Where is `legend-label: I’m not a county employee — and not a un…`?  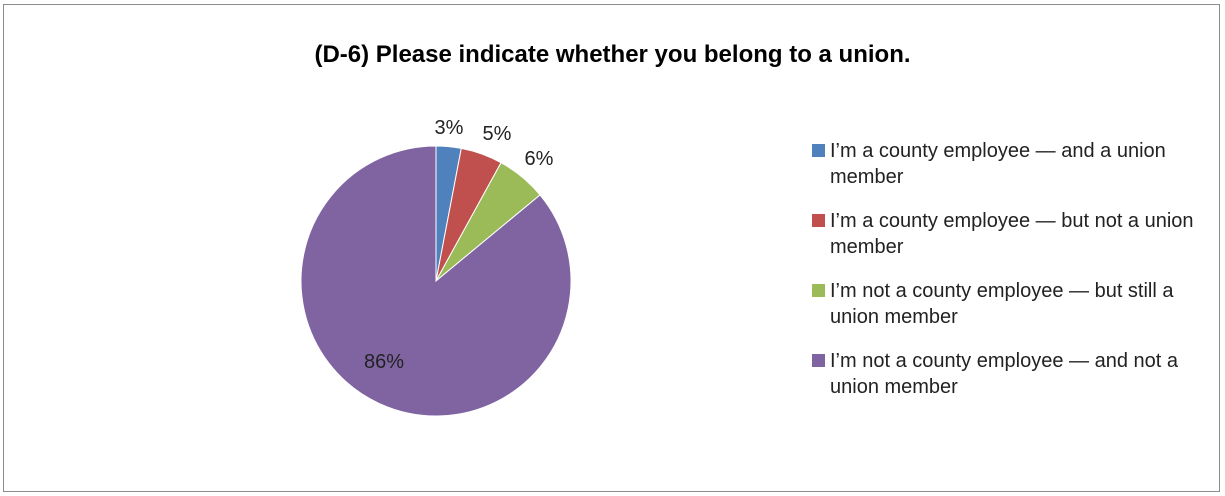 legend-label: I’m not a county employee — and not a un… is located at coordinates (1004, 374).